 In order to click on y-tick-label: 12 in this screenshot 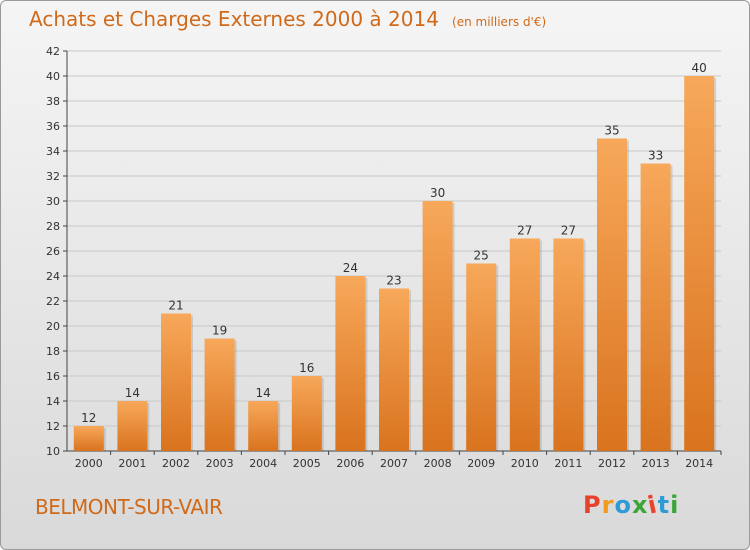, I will do `click(53, 426)`.